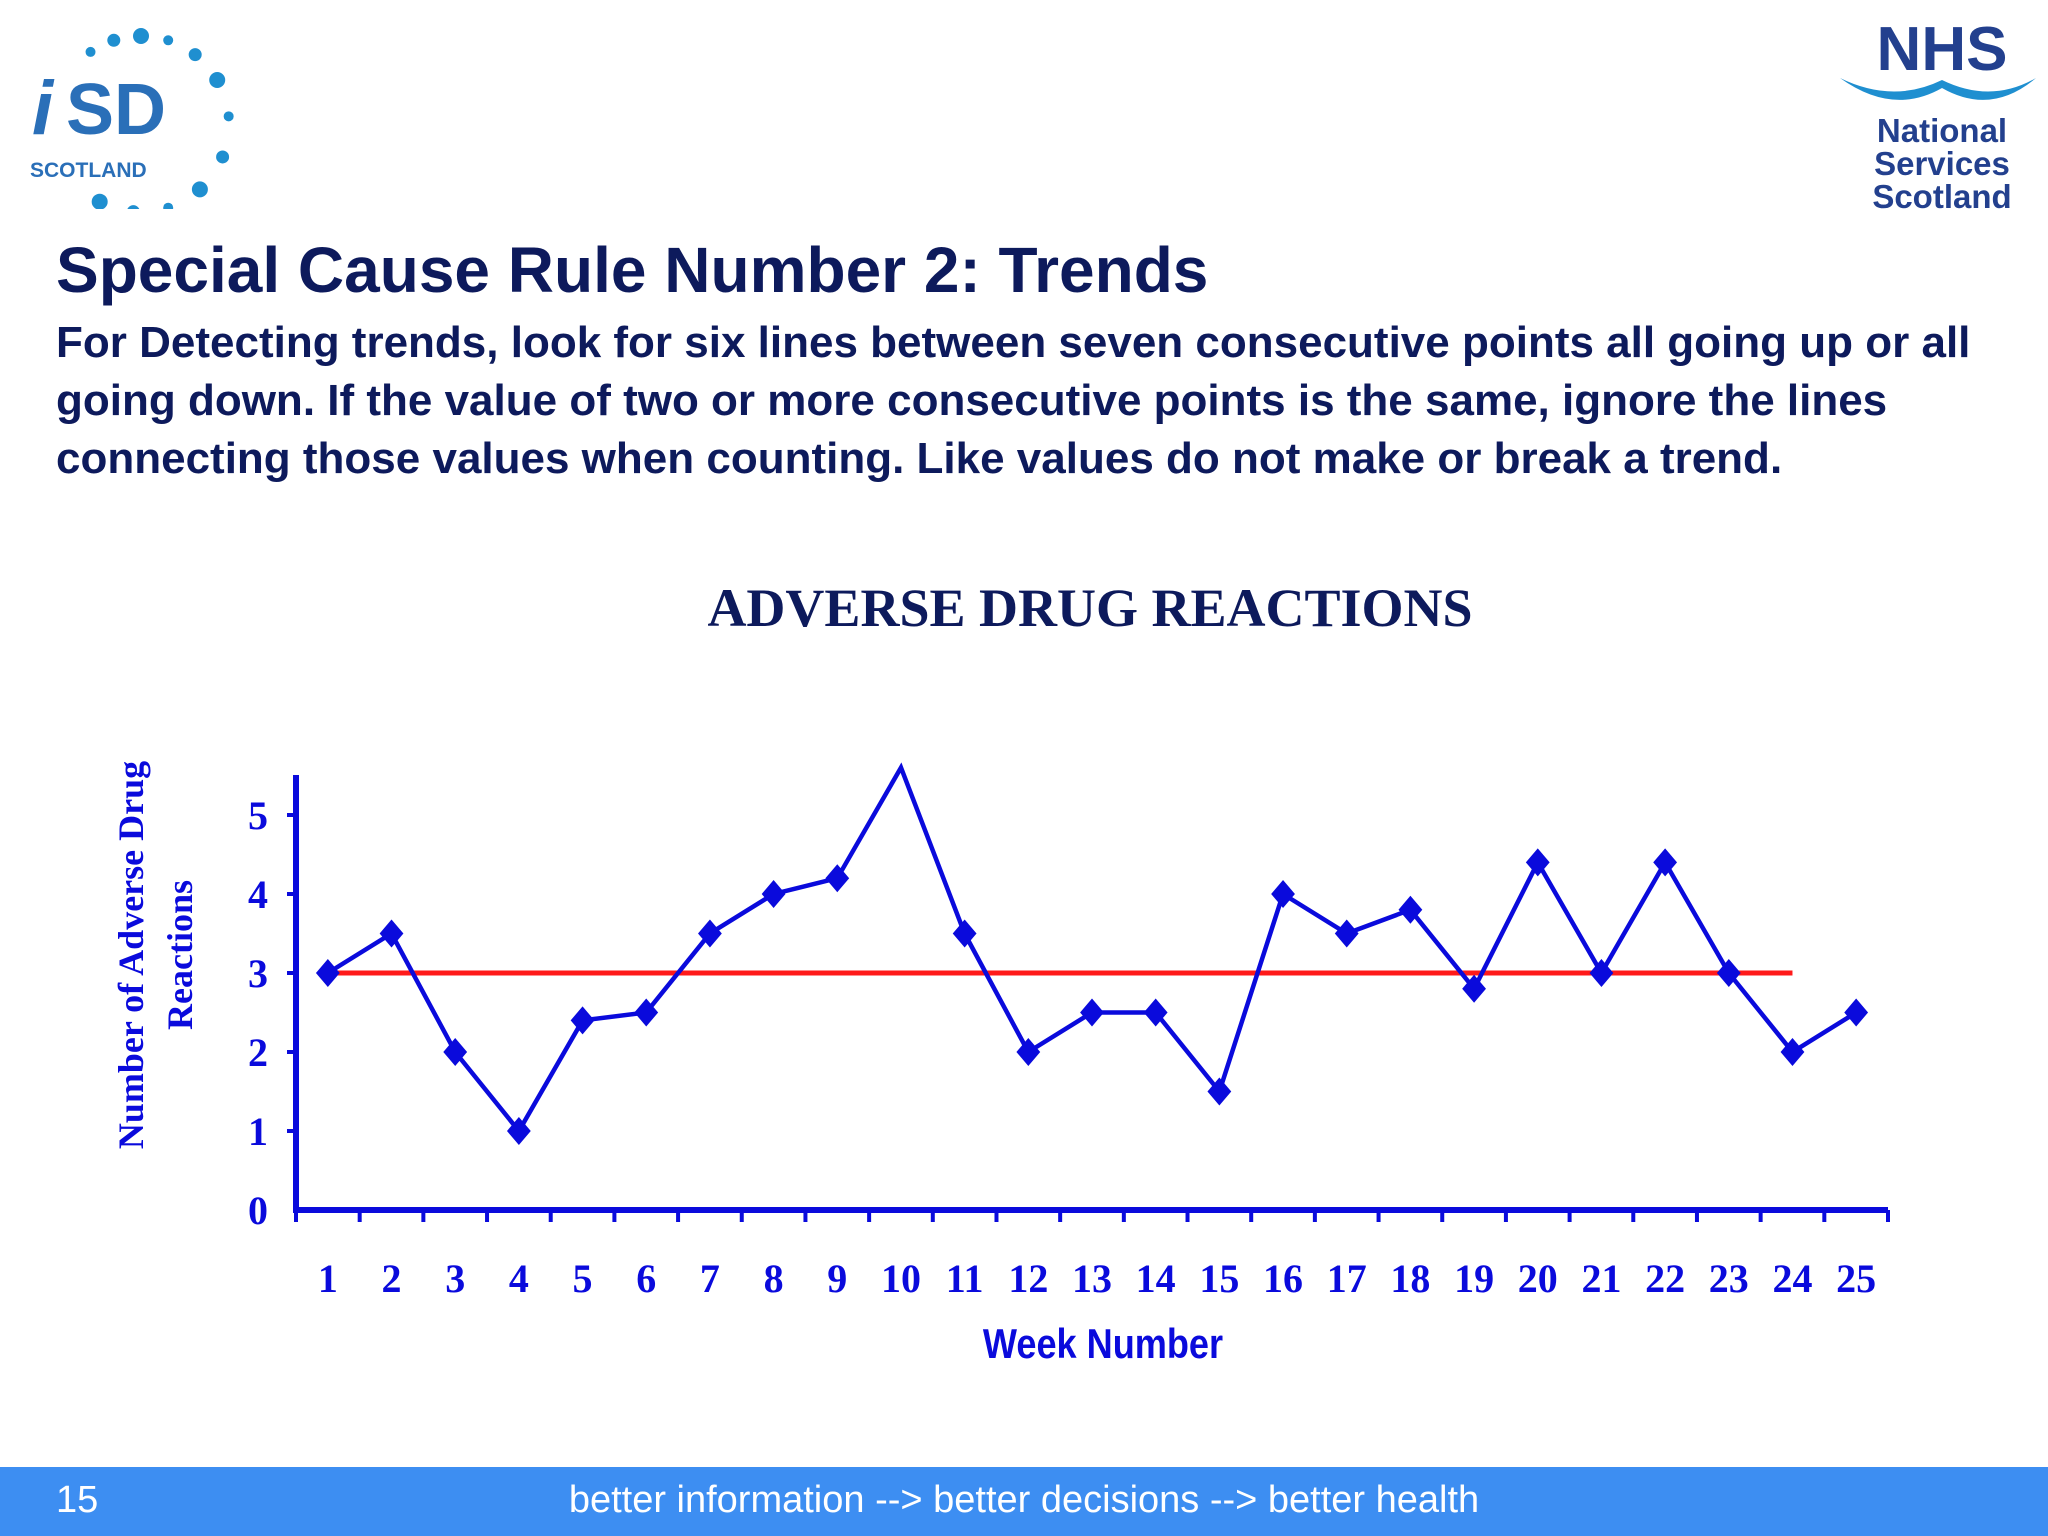 The image size is (2048, 1536). Describe the element at coordinates (1219, 1278) in the screenshot. I see `x-tick-label: 15` at that location.